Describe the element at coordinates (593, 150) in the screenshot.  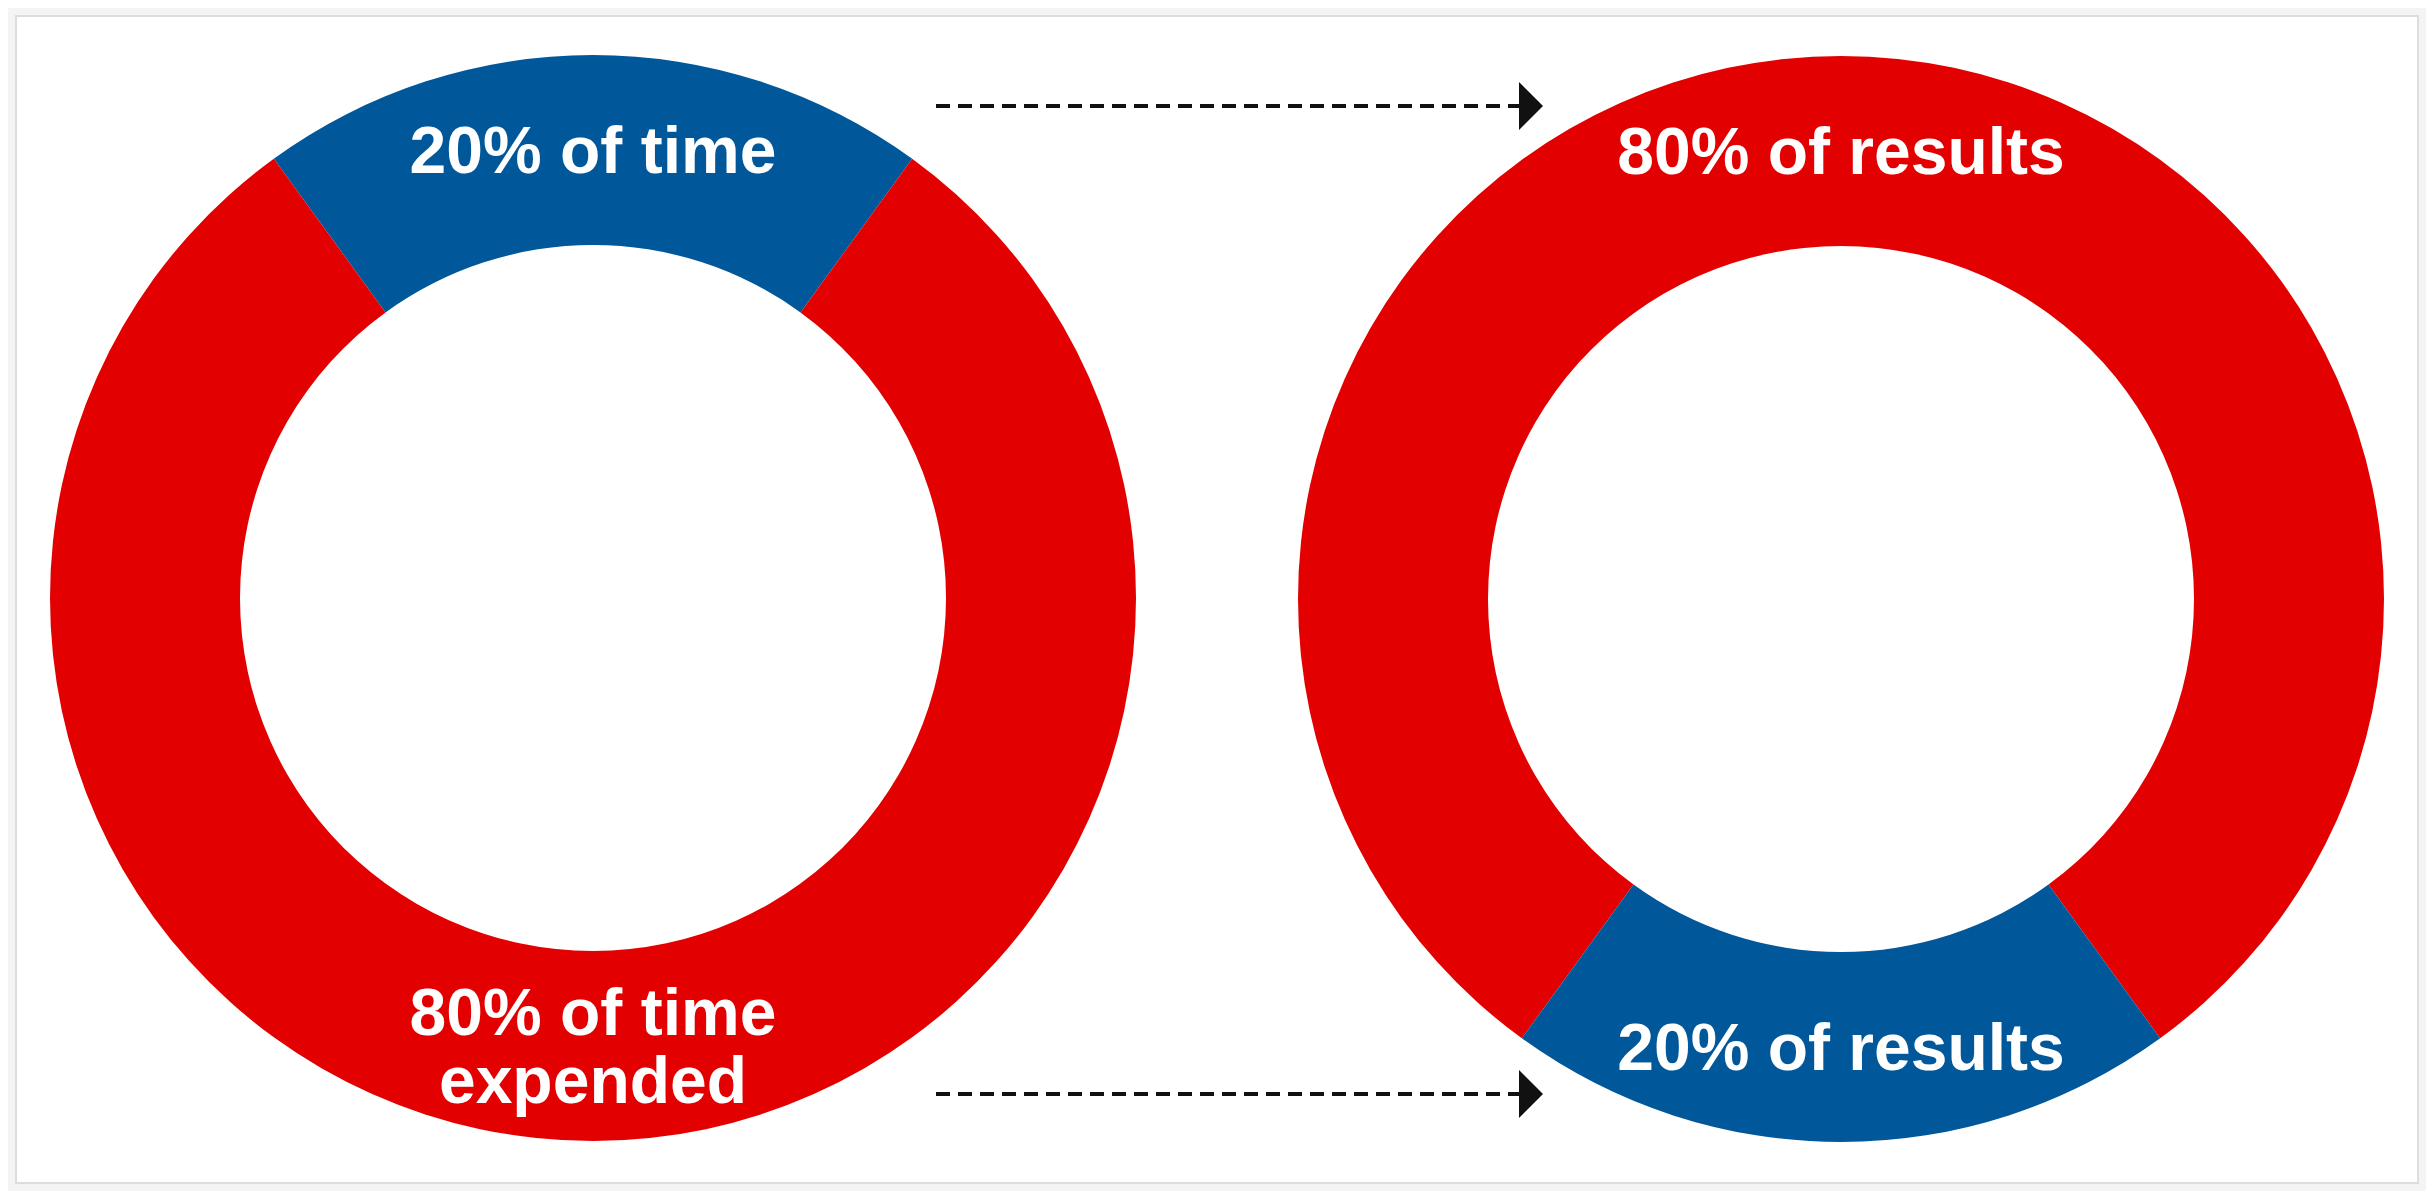
I see `slice-label: 20% of time` at that location.